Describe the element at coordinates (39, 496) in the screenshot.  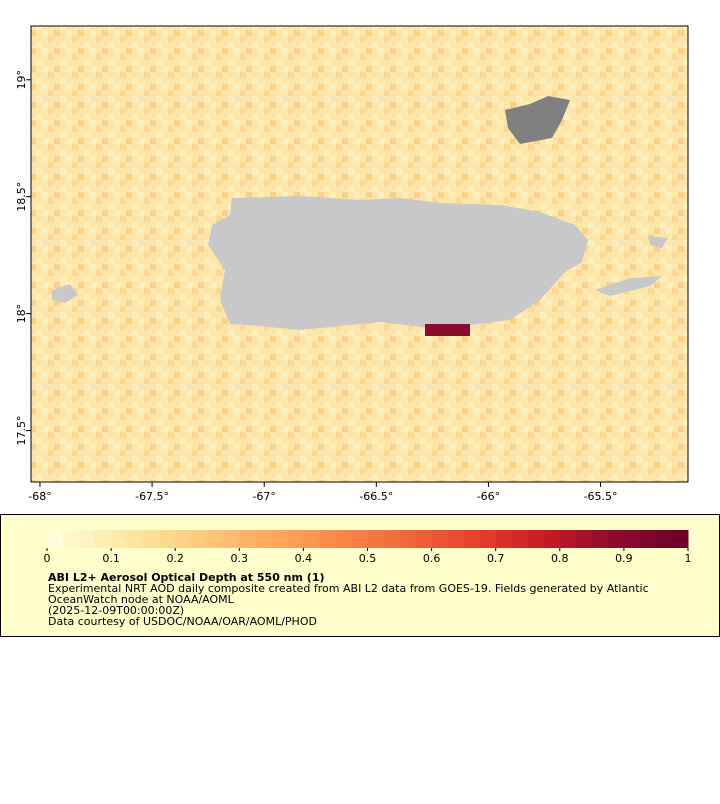
I see `x-tick-label: -68°` at that location.